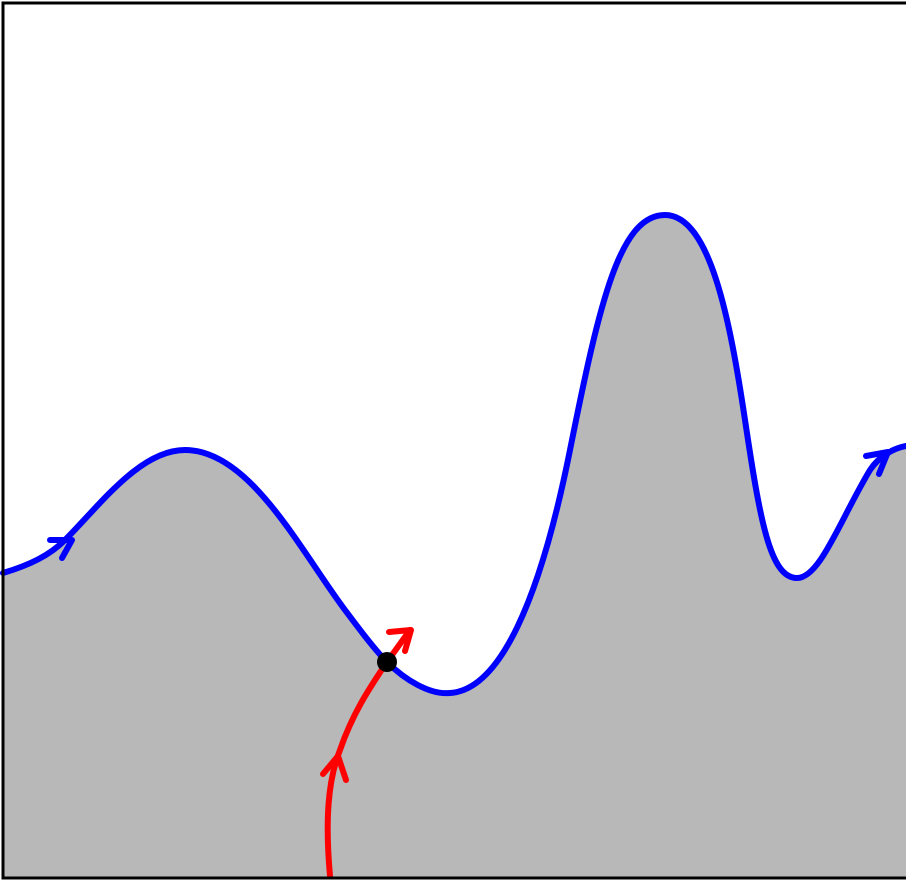 The width and height of the screenshot is (906, 880). I want to click on trajectory-arrow-end, so click(400, 640).